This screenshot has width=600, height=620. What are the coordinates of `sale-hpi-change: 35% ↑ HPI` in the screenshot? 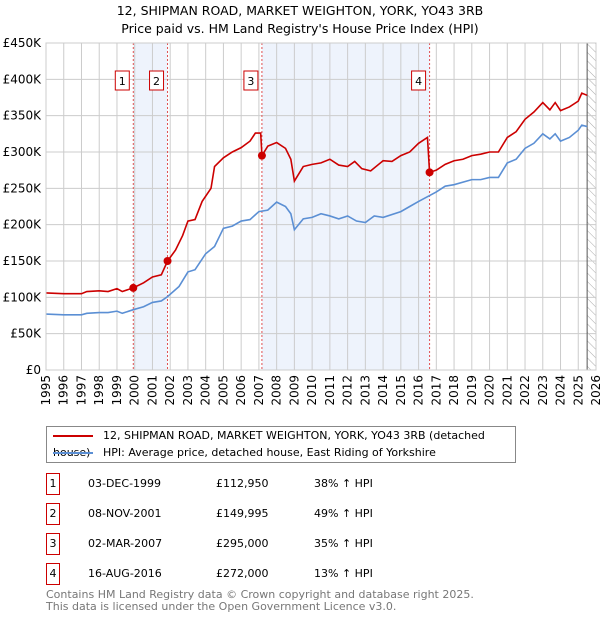 It's located at (343, 543).